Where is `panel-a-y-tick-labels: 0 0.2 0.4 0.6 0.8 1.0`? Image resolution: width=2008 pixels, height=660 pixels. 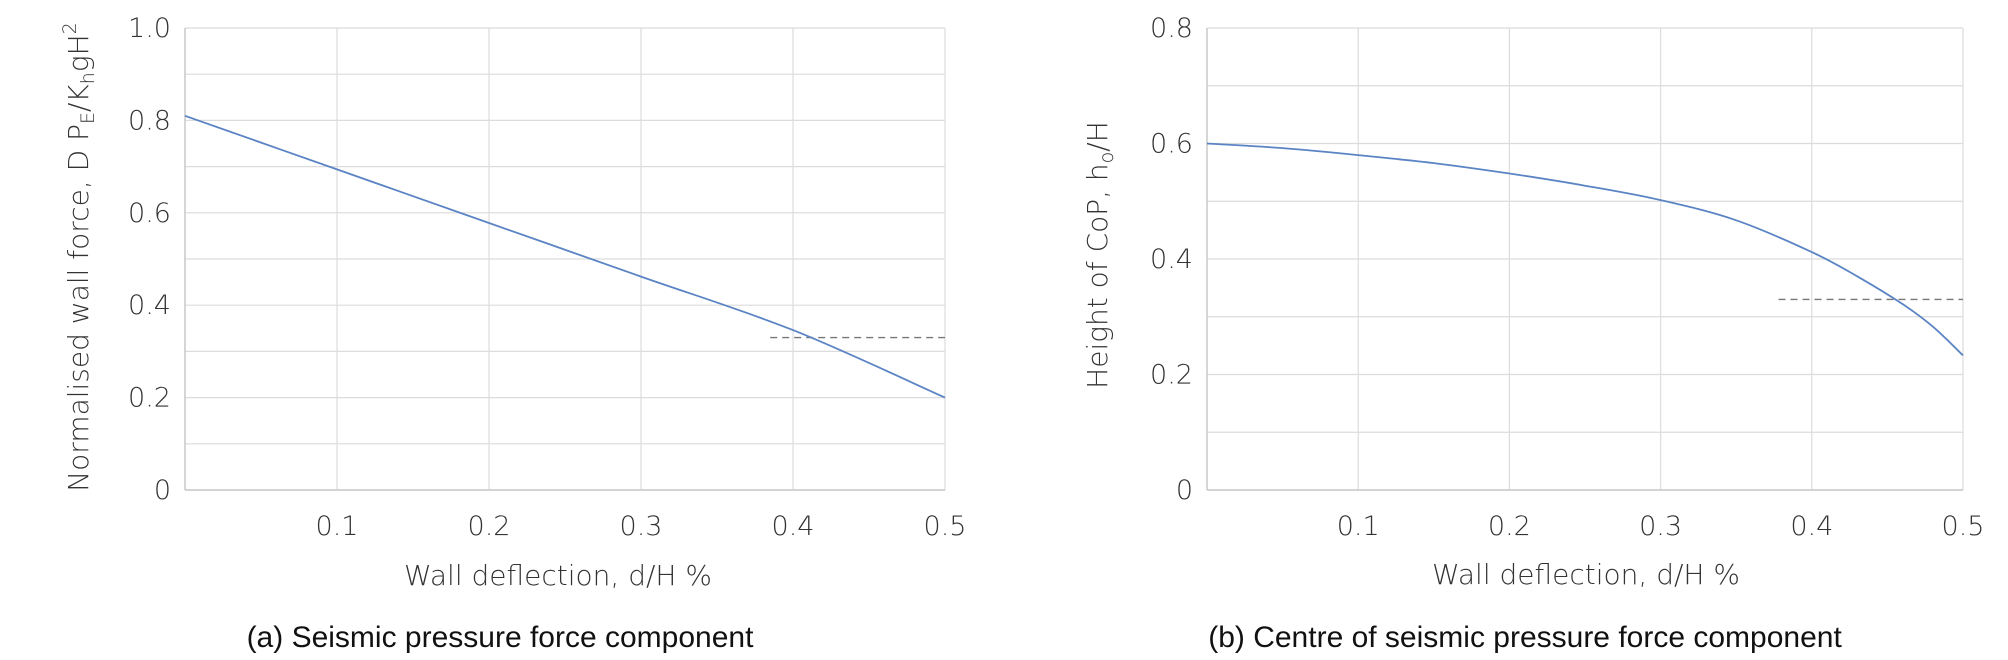
panel-a-y-tick-labels: 0 0.2 0.4 0.6 0.8 1.0 is located at coordinates (149, 259).